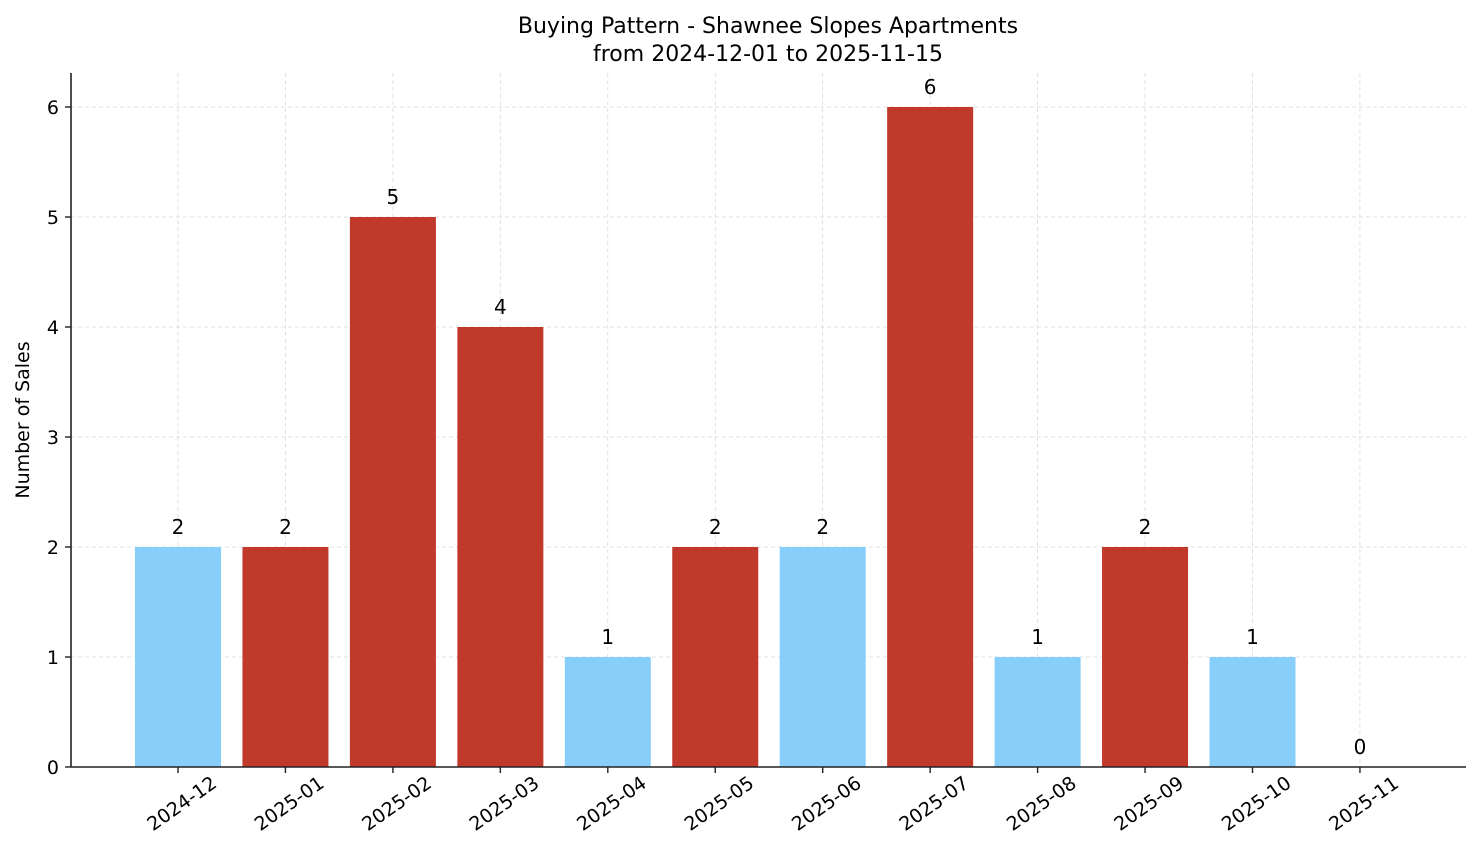  I want to click on y-tick-label: 3, so click(53, 438).